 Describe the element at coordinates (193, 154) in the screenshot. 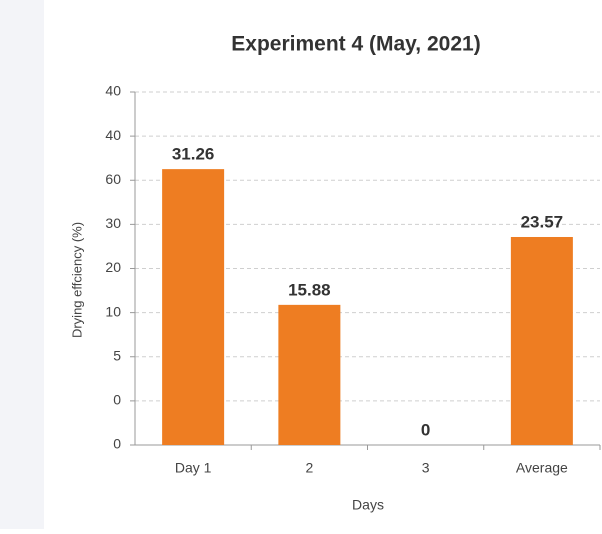

I see `value-label: 31.26` at that location.